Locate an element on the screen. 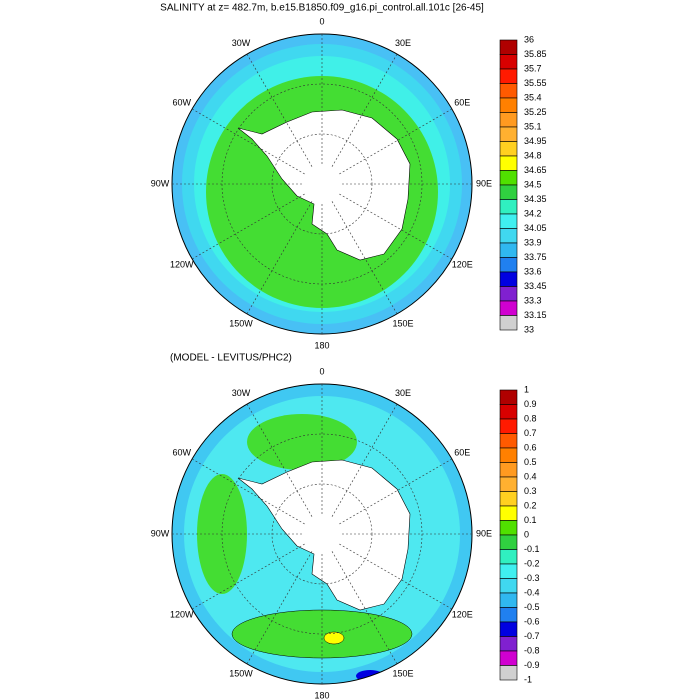  colorbar-label: 0.7 is located at coordinates (530, 433).